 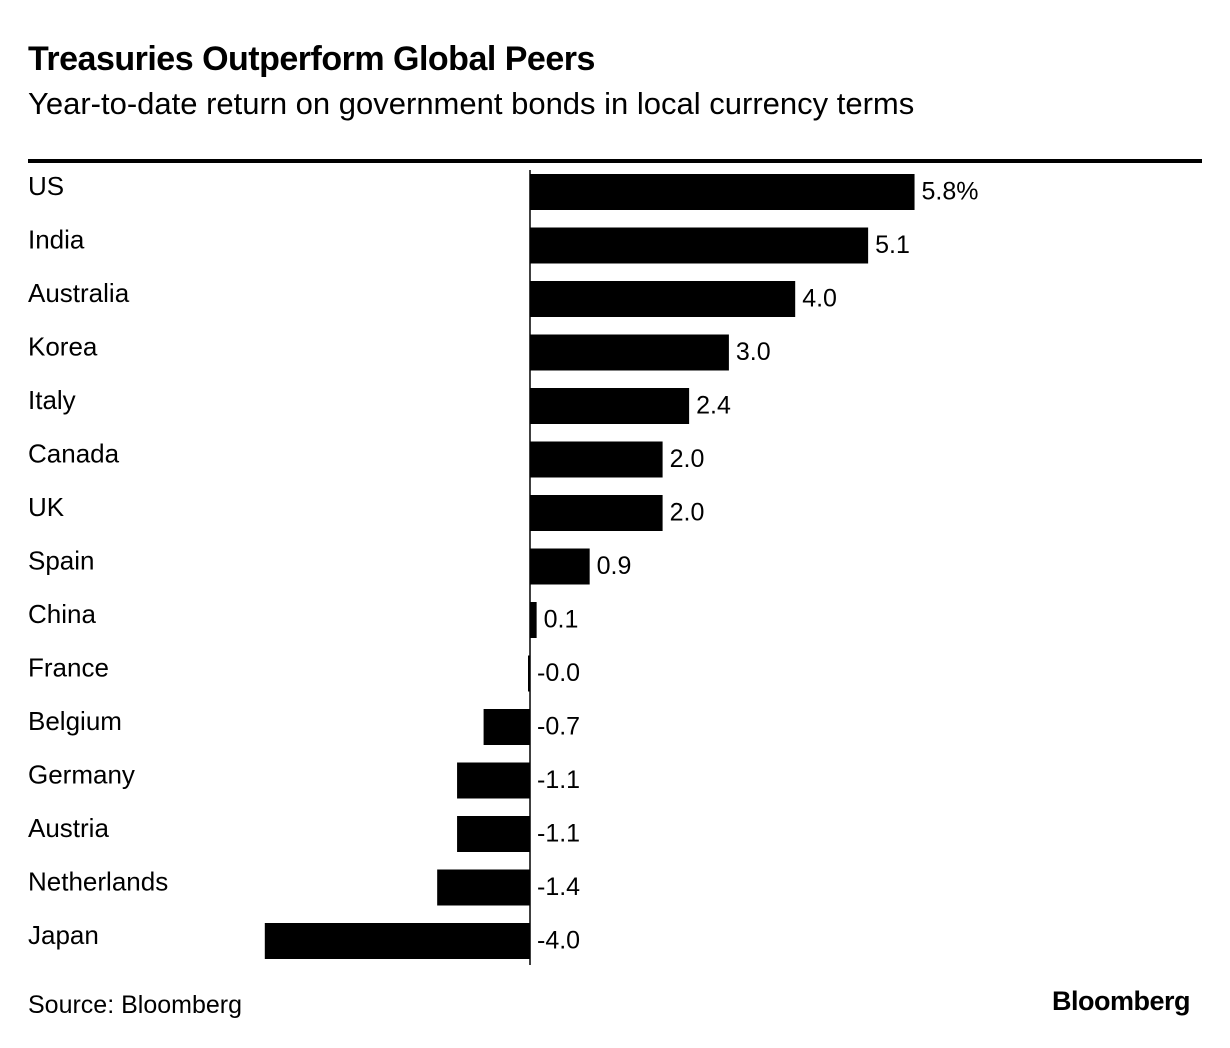 What do you see at coordinates (615, 161) in the screenshot?
I see `header-rule` at bounding box center [615, 161].